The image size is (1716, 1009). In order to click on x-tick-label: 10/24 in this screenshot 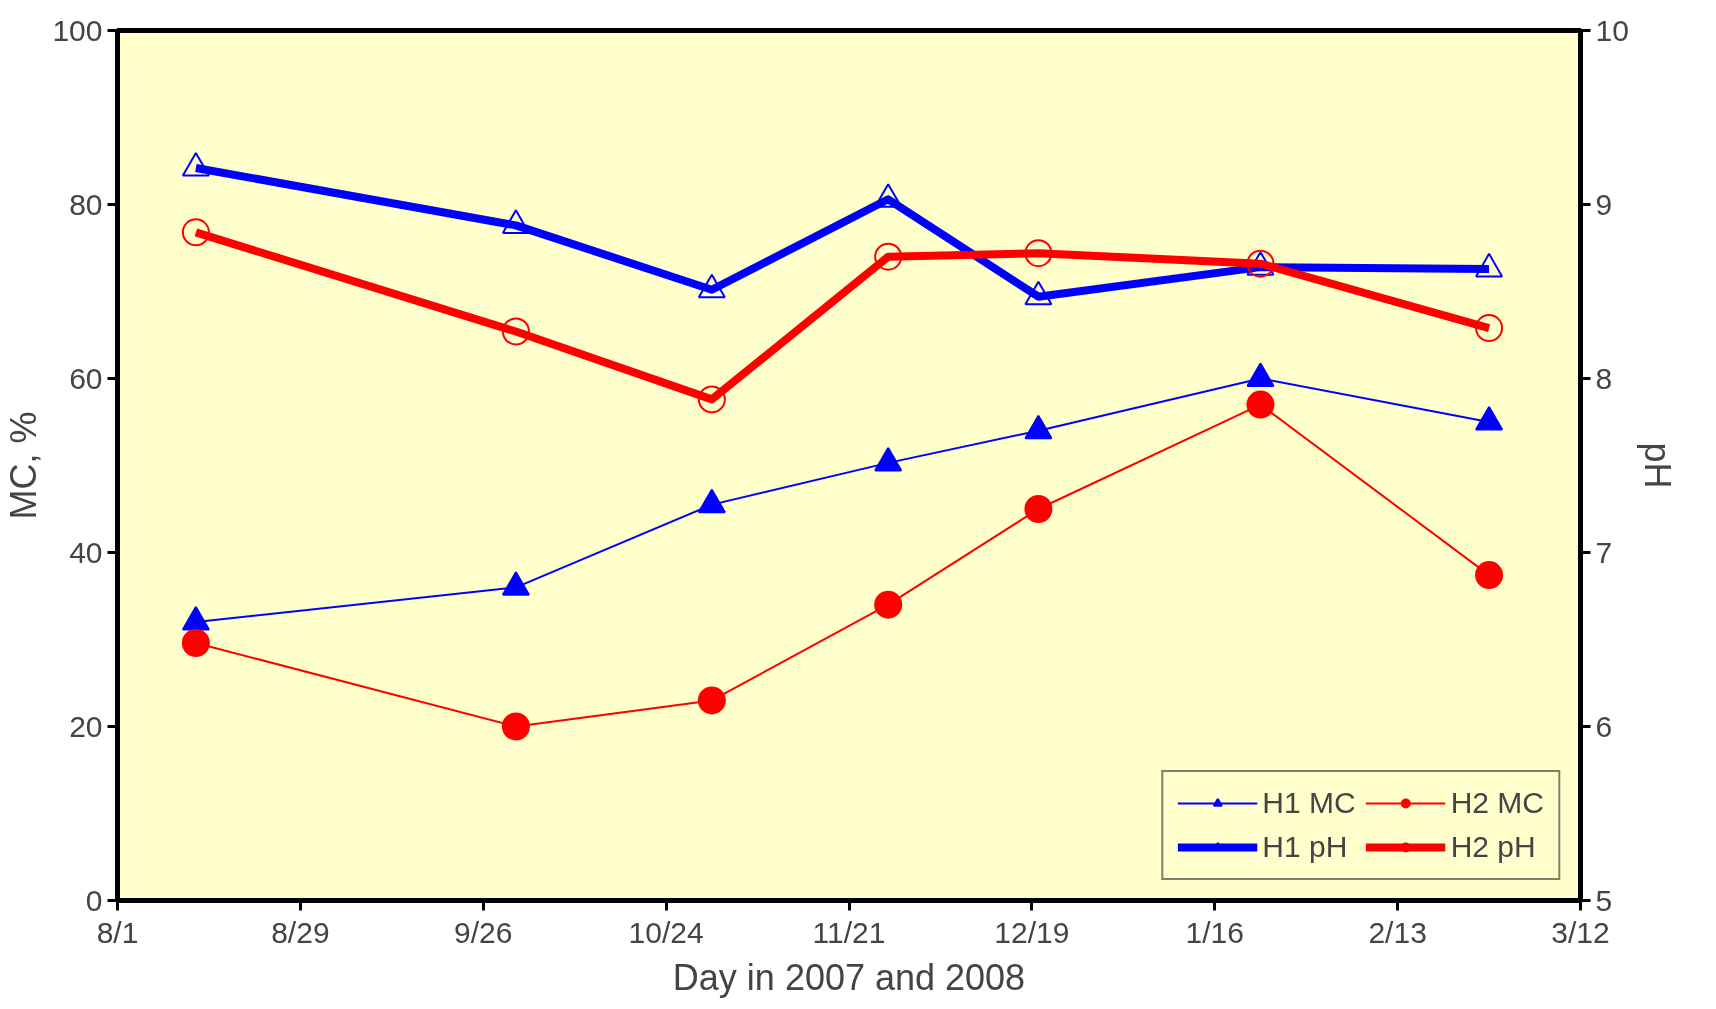, I will do `click(666, 932)`.